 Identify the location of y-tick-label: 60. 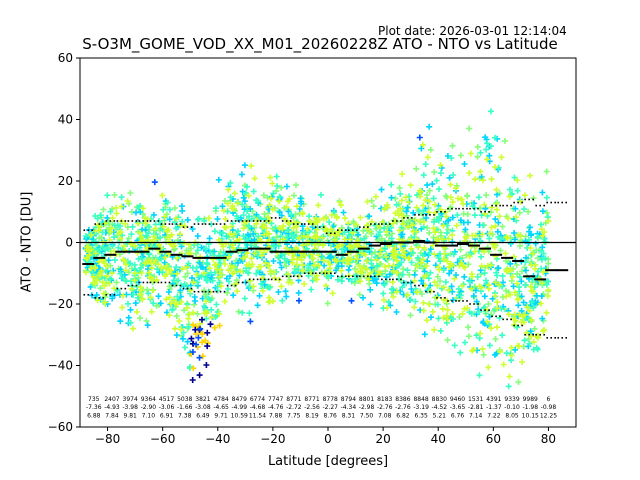
(65, 58).